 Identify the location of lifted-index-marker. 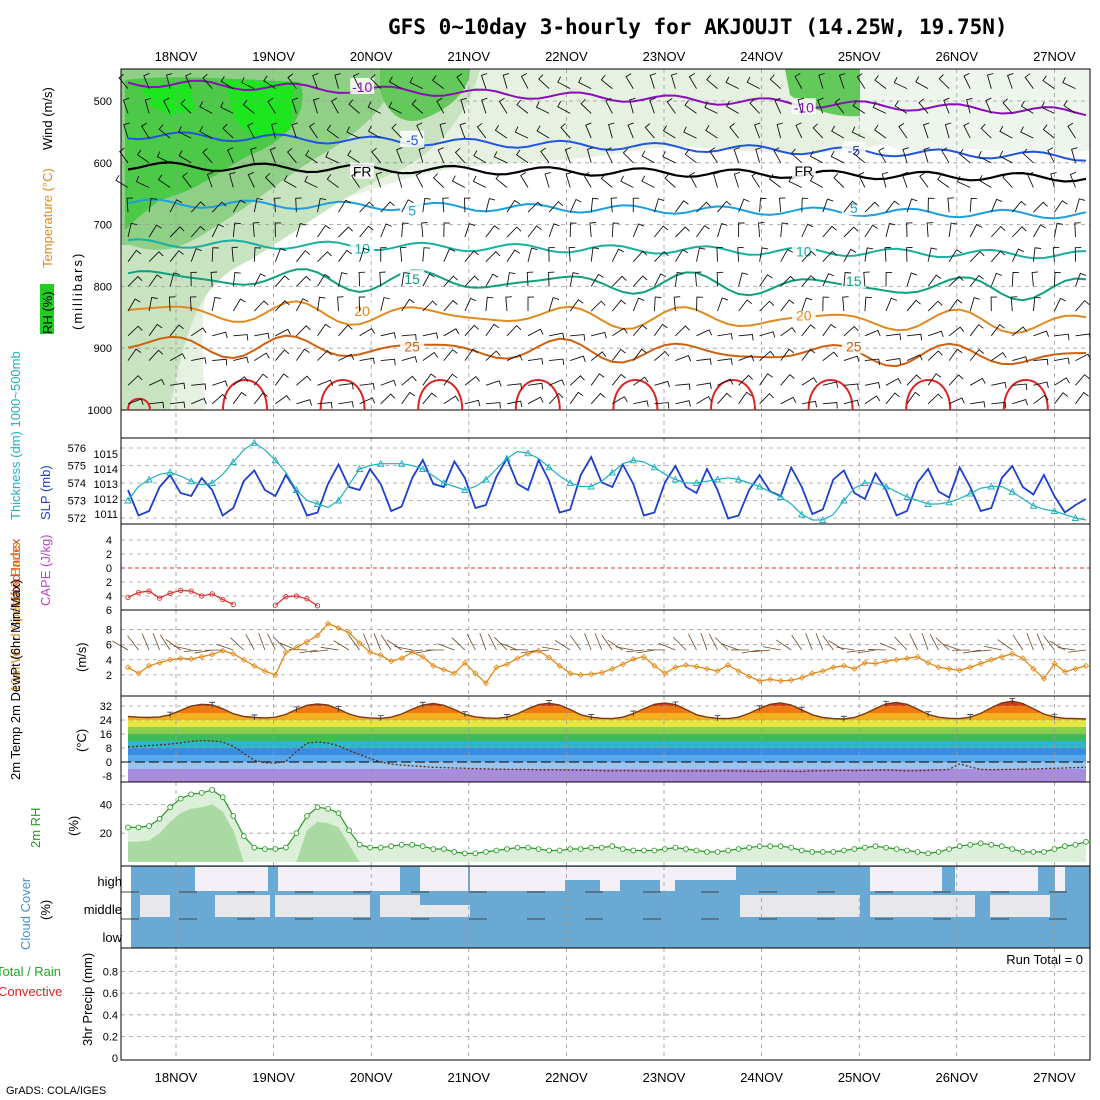
(296, 596).